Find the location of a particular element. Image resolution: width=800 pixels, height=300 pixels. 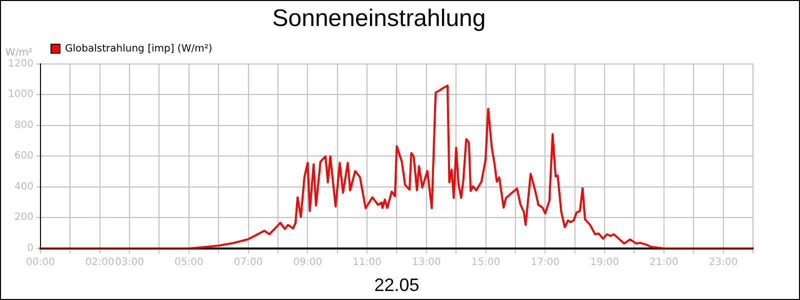

x-tick-label: 02:00 is located at coordinates (99, 262).